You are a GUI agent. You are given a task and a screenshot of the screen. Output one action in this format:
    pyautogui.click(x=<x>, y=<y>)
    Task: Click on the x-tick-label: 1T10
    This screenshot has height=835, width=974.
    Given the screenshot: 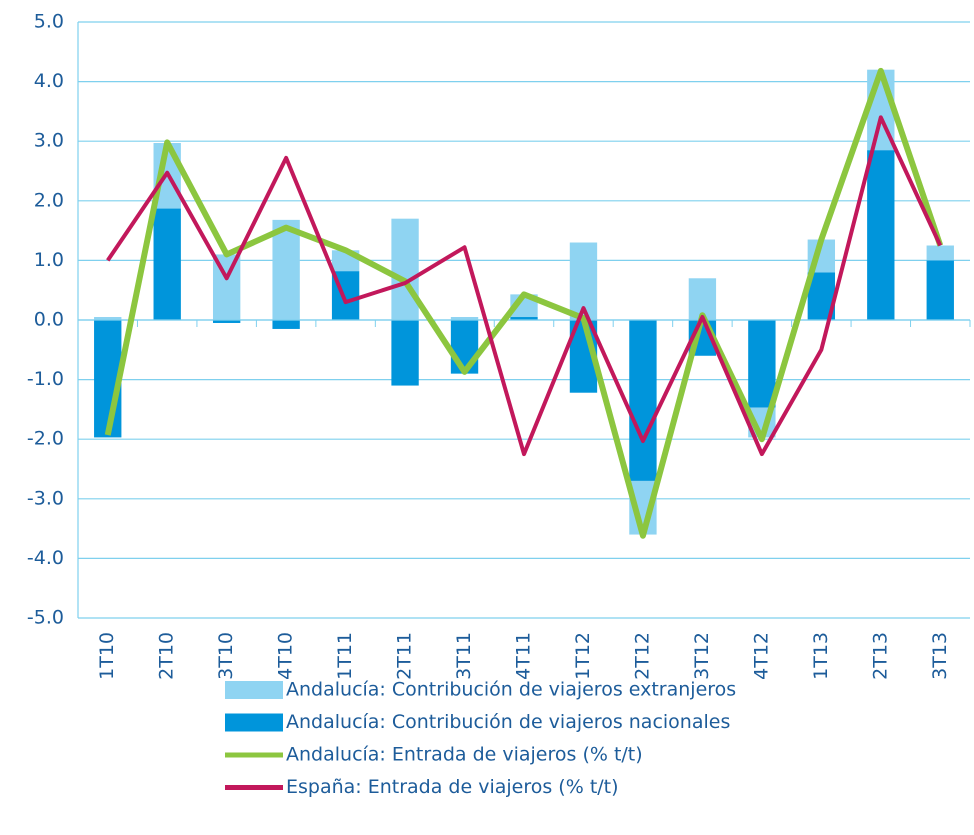 What is the action you would take?
    pyautogui.click(x=107, y=656)
    